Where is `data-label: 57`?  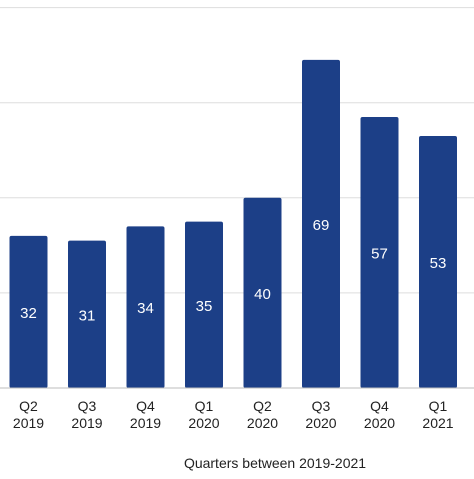 data-label: 57 is located at coordinates (379, 253).